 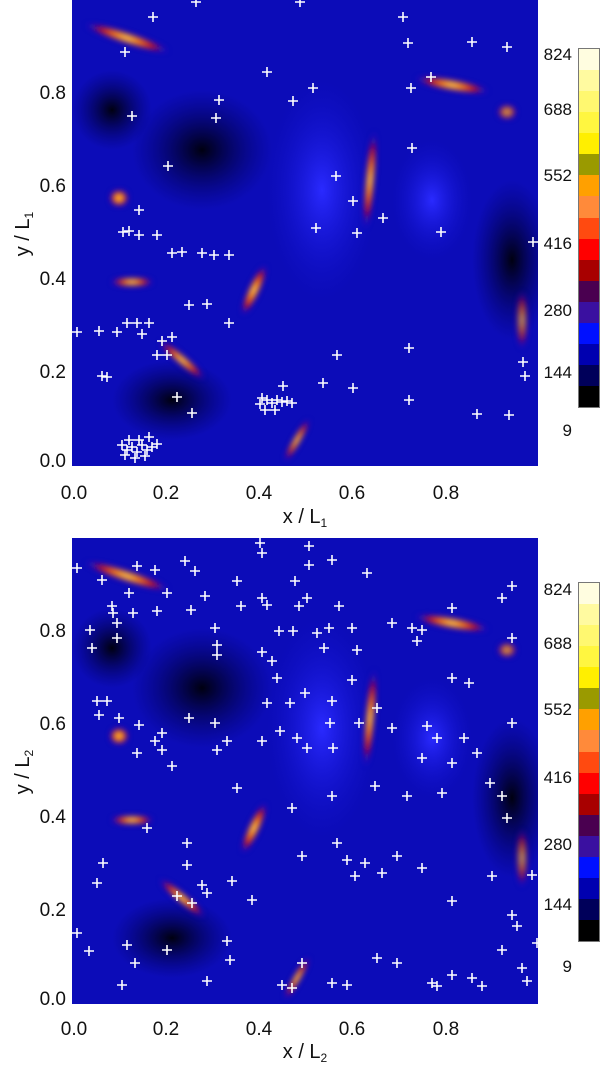 What do you see at coordinates (259, 1029) in the screenshot?
I see `xtick-bottom-0.4: 0.4` at bounding box center [259, 1029].